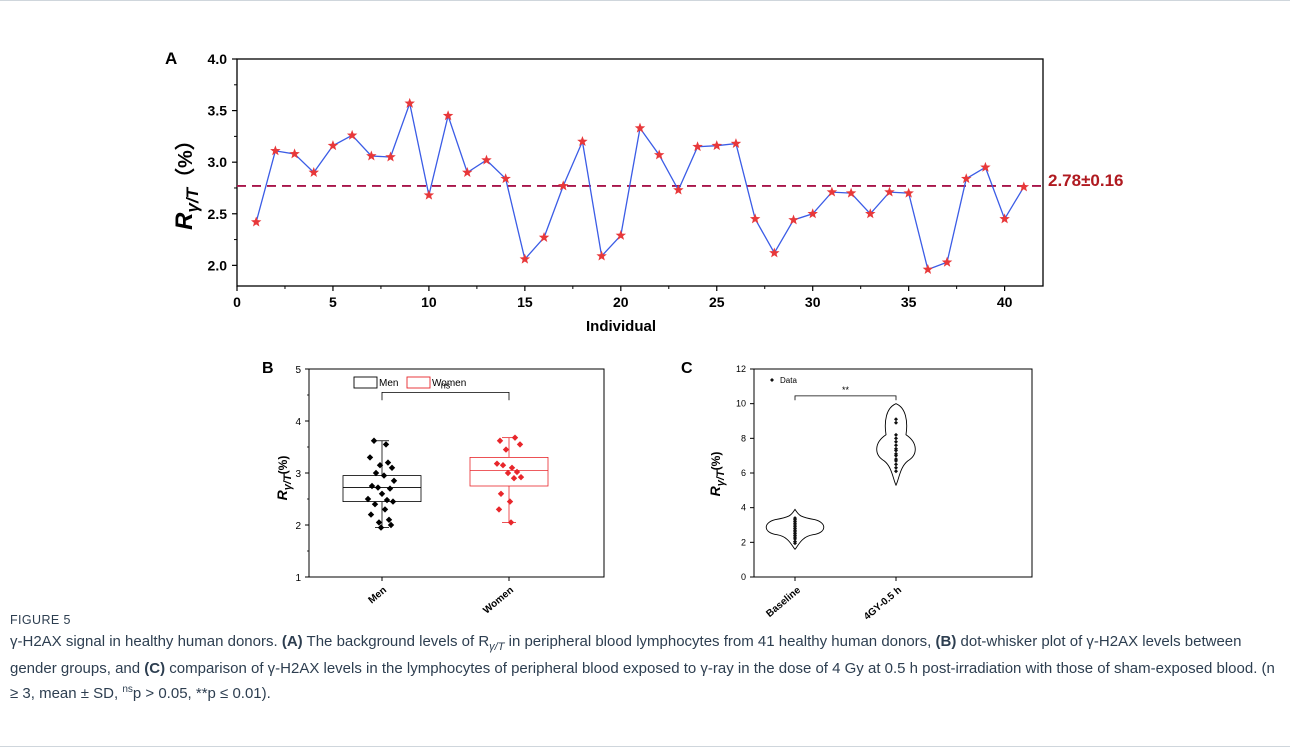  What do you see at coordinates (813, 302) in the screenshot?
I see `x-tick-label: 30` at bounding box center [813, 302].